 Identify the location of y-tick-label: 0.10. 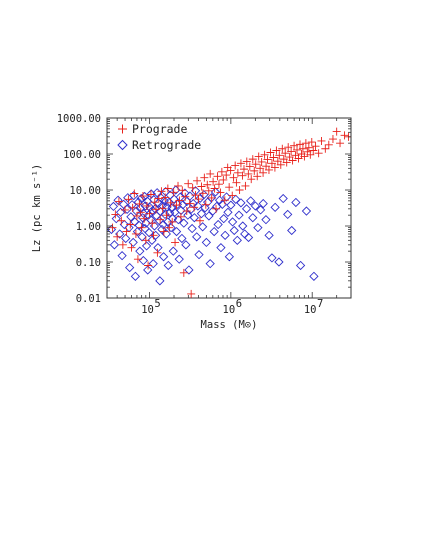
(88, 263).